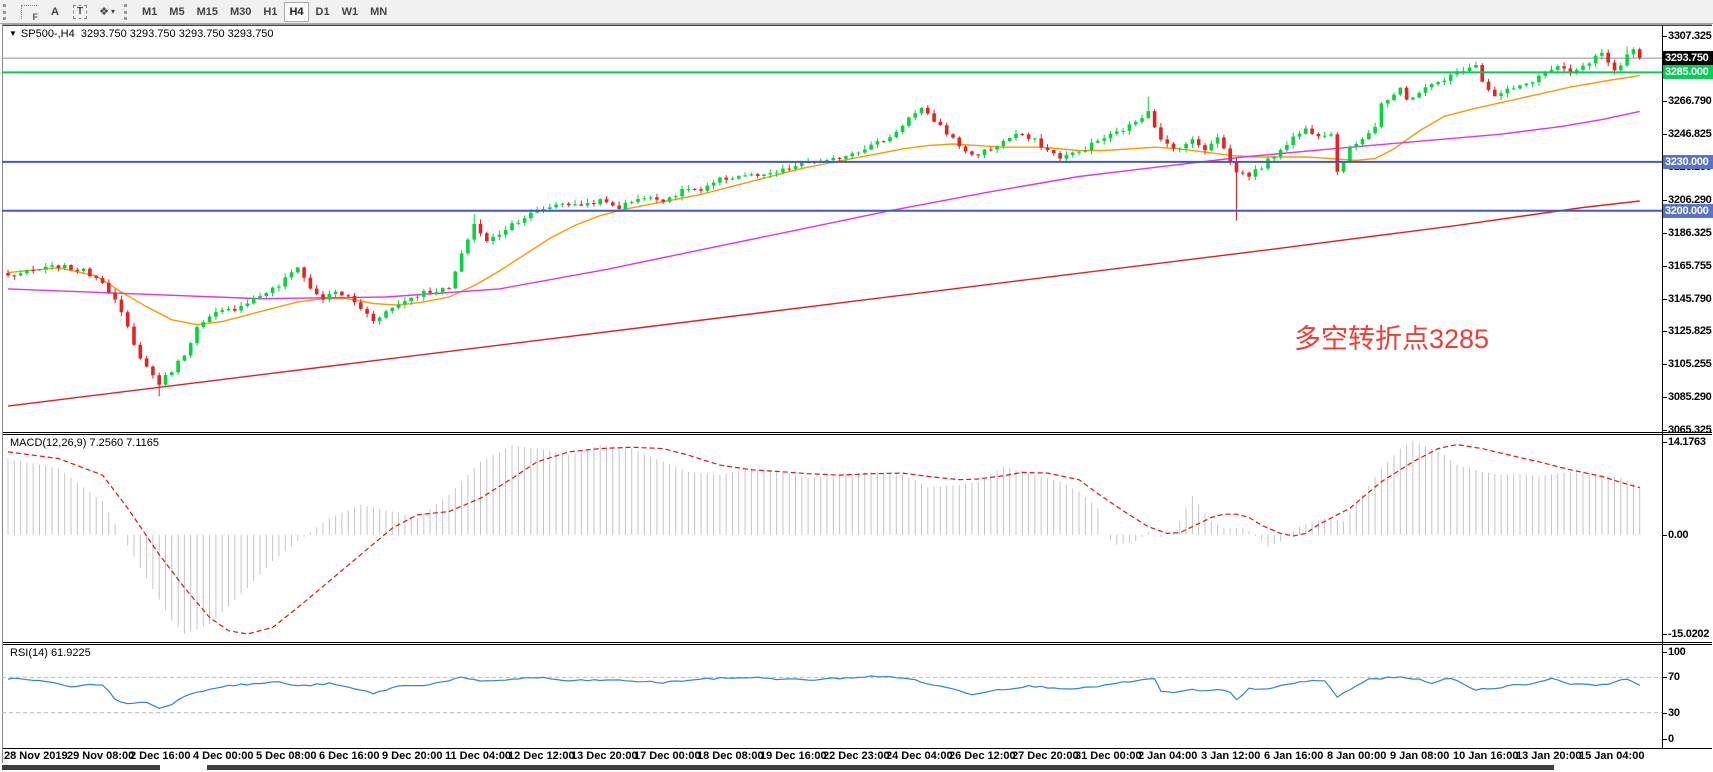 Image resolution: width=1713 pixels, height=772 pixels. What do you see at coordinates (107, 12) in the screenshot?
I see `shapes-tool-button: ❖ ▾` at bounding box center [107, 12].